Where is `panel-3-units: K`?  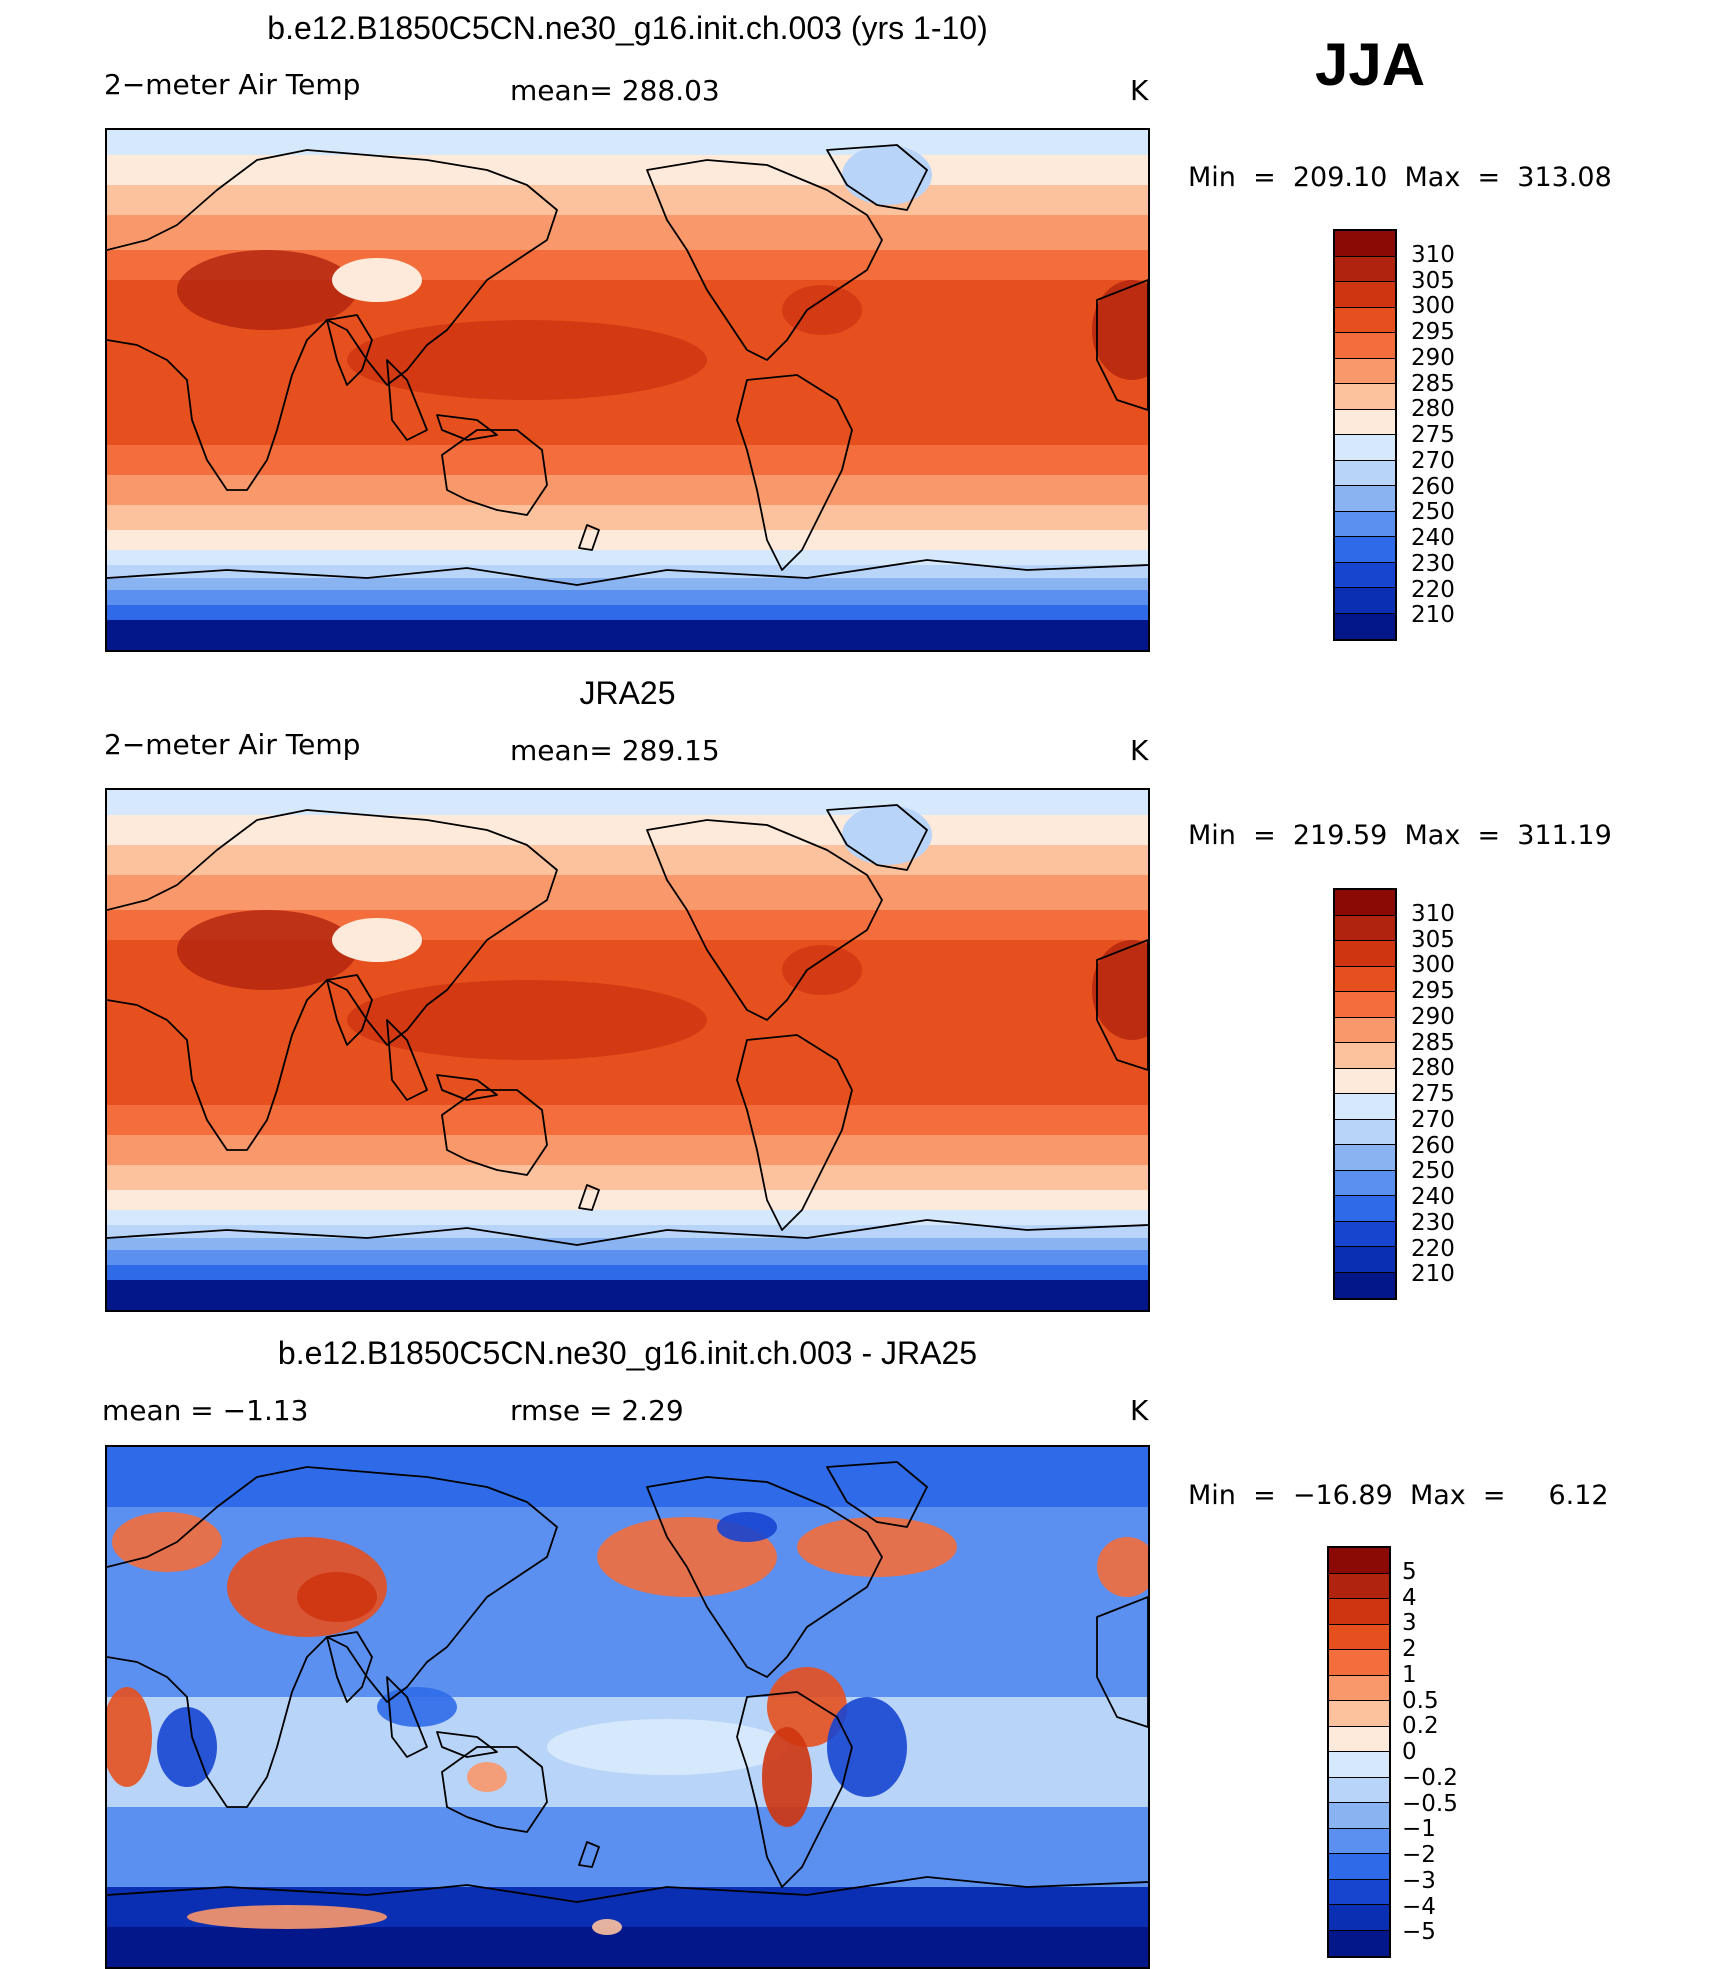
panel-3-units: K is located at coordinates (1139, 1410).